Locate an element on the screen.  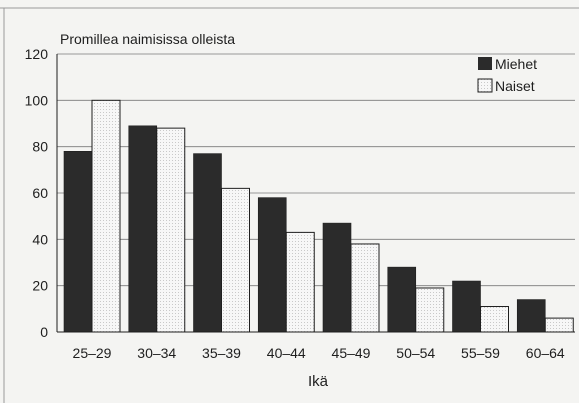
y-tick-label: 60 is located at coordinates (40, 193).